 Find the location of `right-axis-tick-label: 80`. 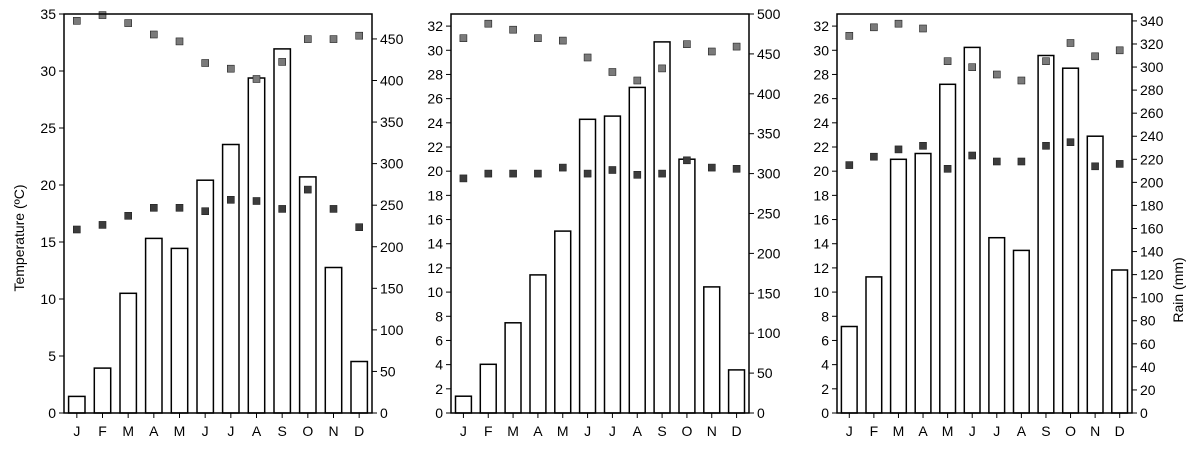

right-axis-tick-label: 80 is located at coordinates (1148, 321).